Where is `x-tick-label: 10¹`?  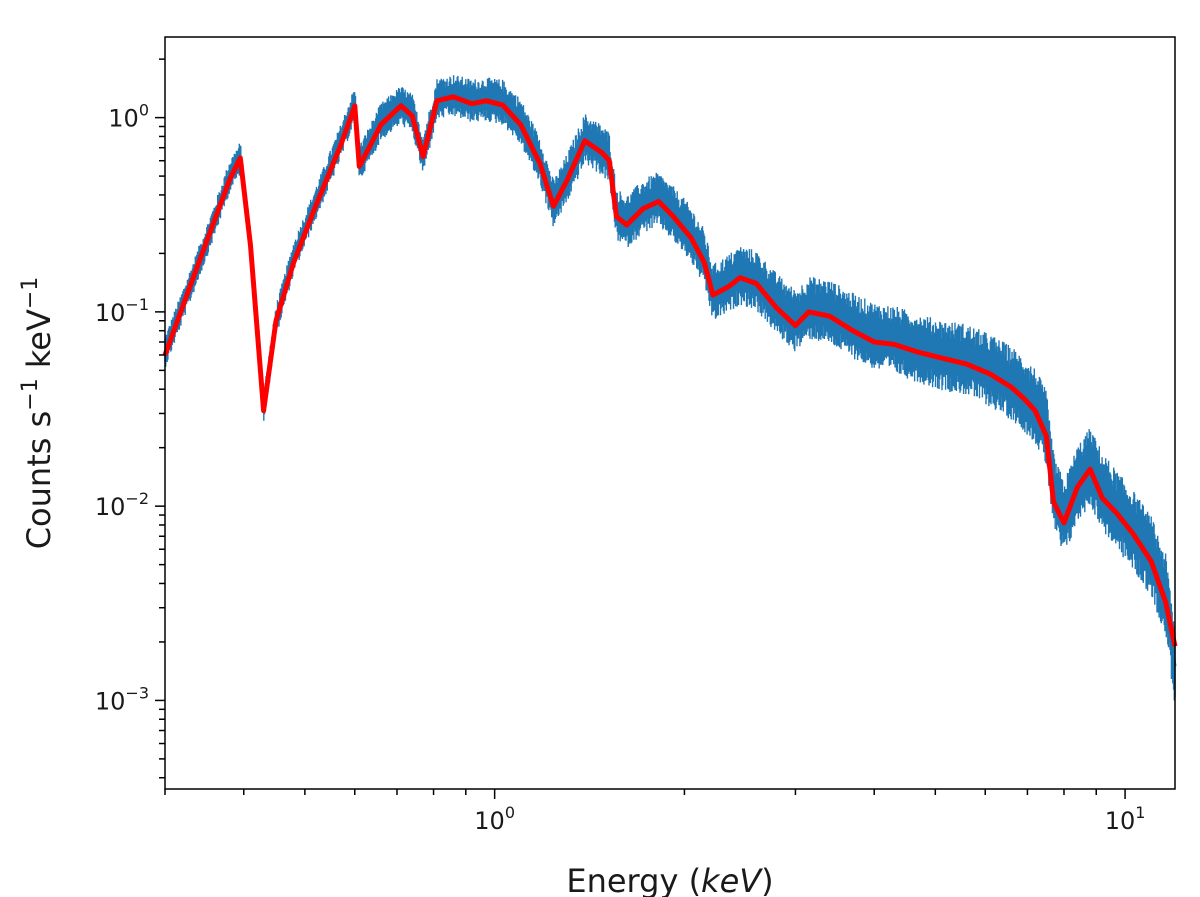
x-tick-label: 10¹ is located at coordinates (1125, 819).